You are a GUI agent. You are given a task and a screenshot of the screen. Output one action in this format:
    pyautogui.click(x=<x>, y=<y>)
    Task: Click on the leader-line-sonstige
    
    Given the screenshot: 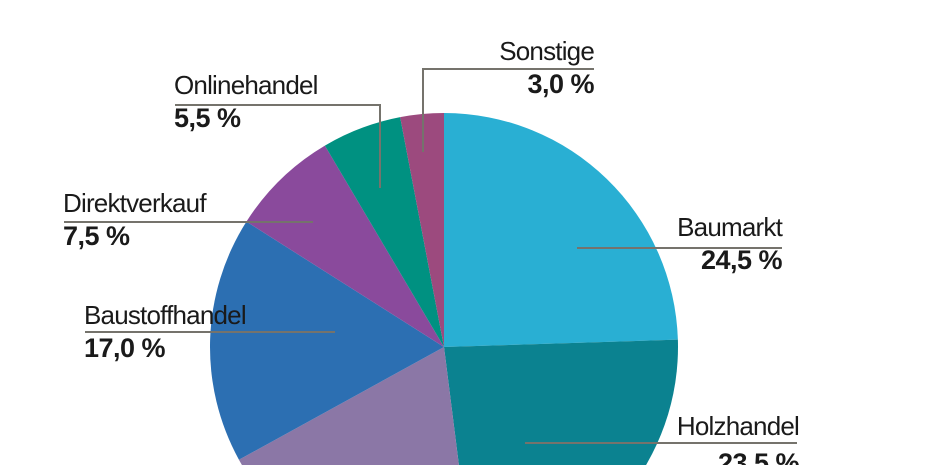 What is the action you would take?
    pyautogui.click(x=508, y=110)
    